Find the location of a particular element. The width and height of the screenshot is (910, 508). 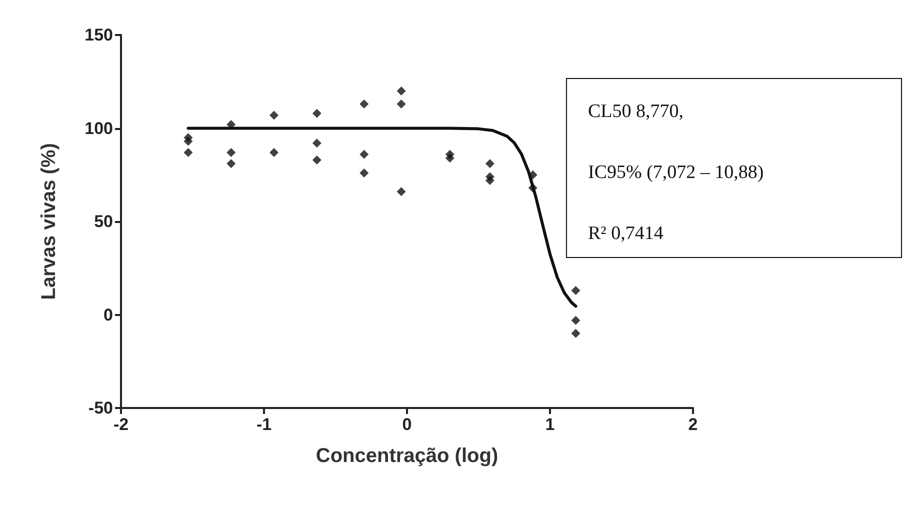

annotation: CL50 8,770, is located at coordinates (636, 111).